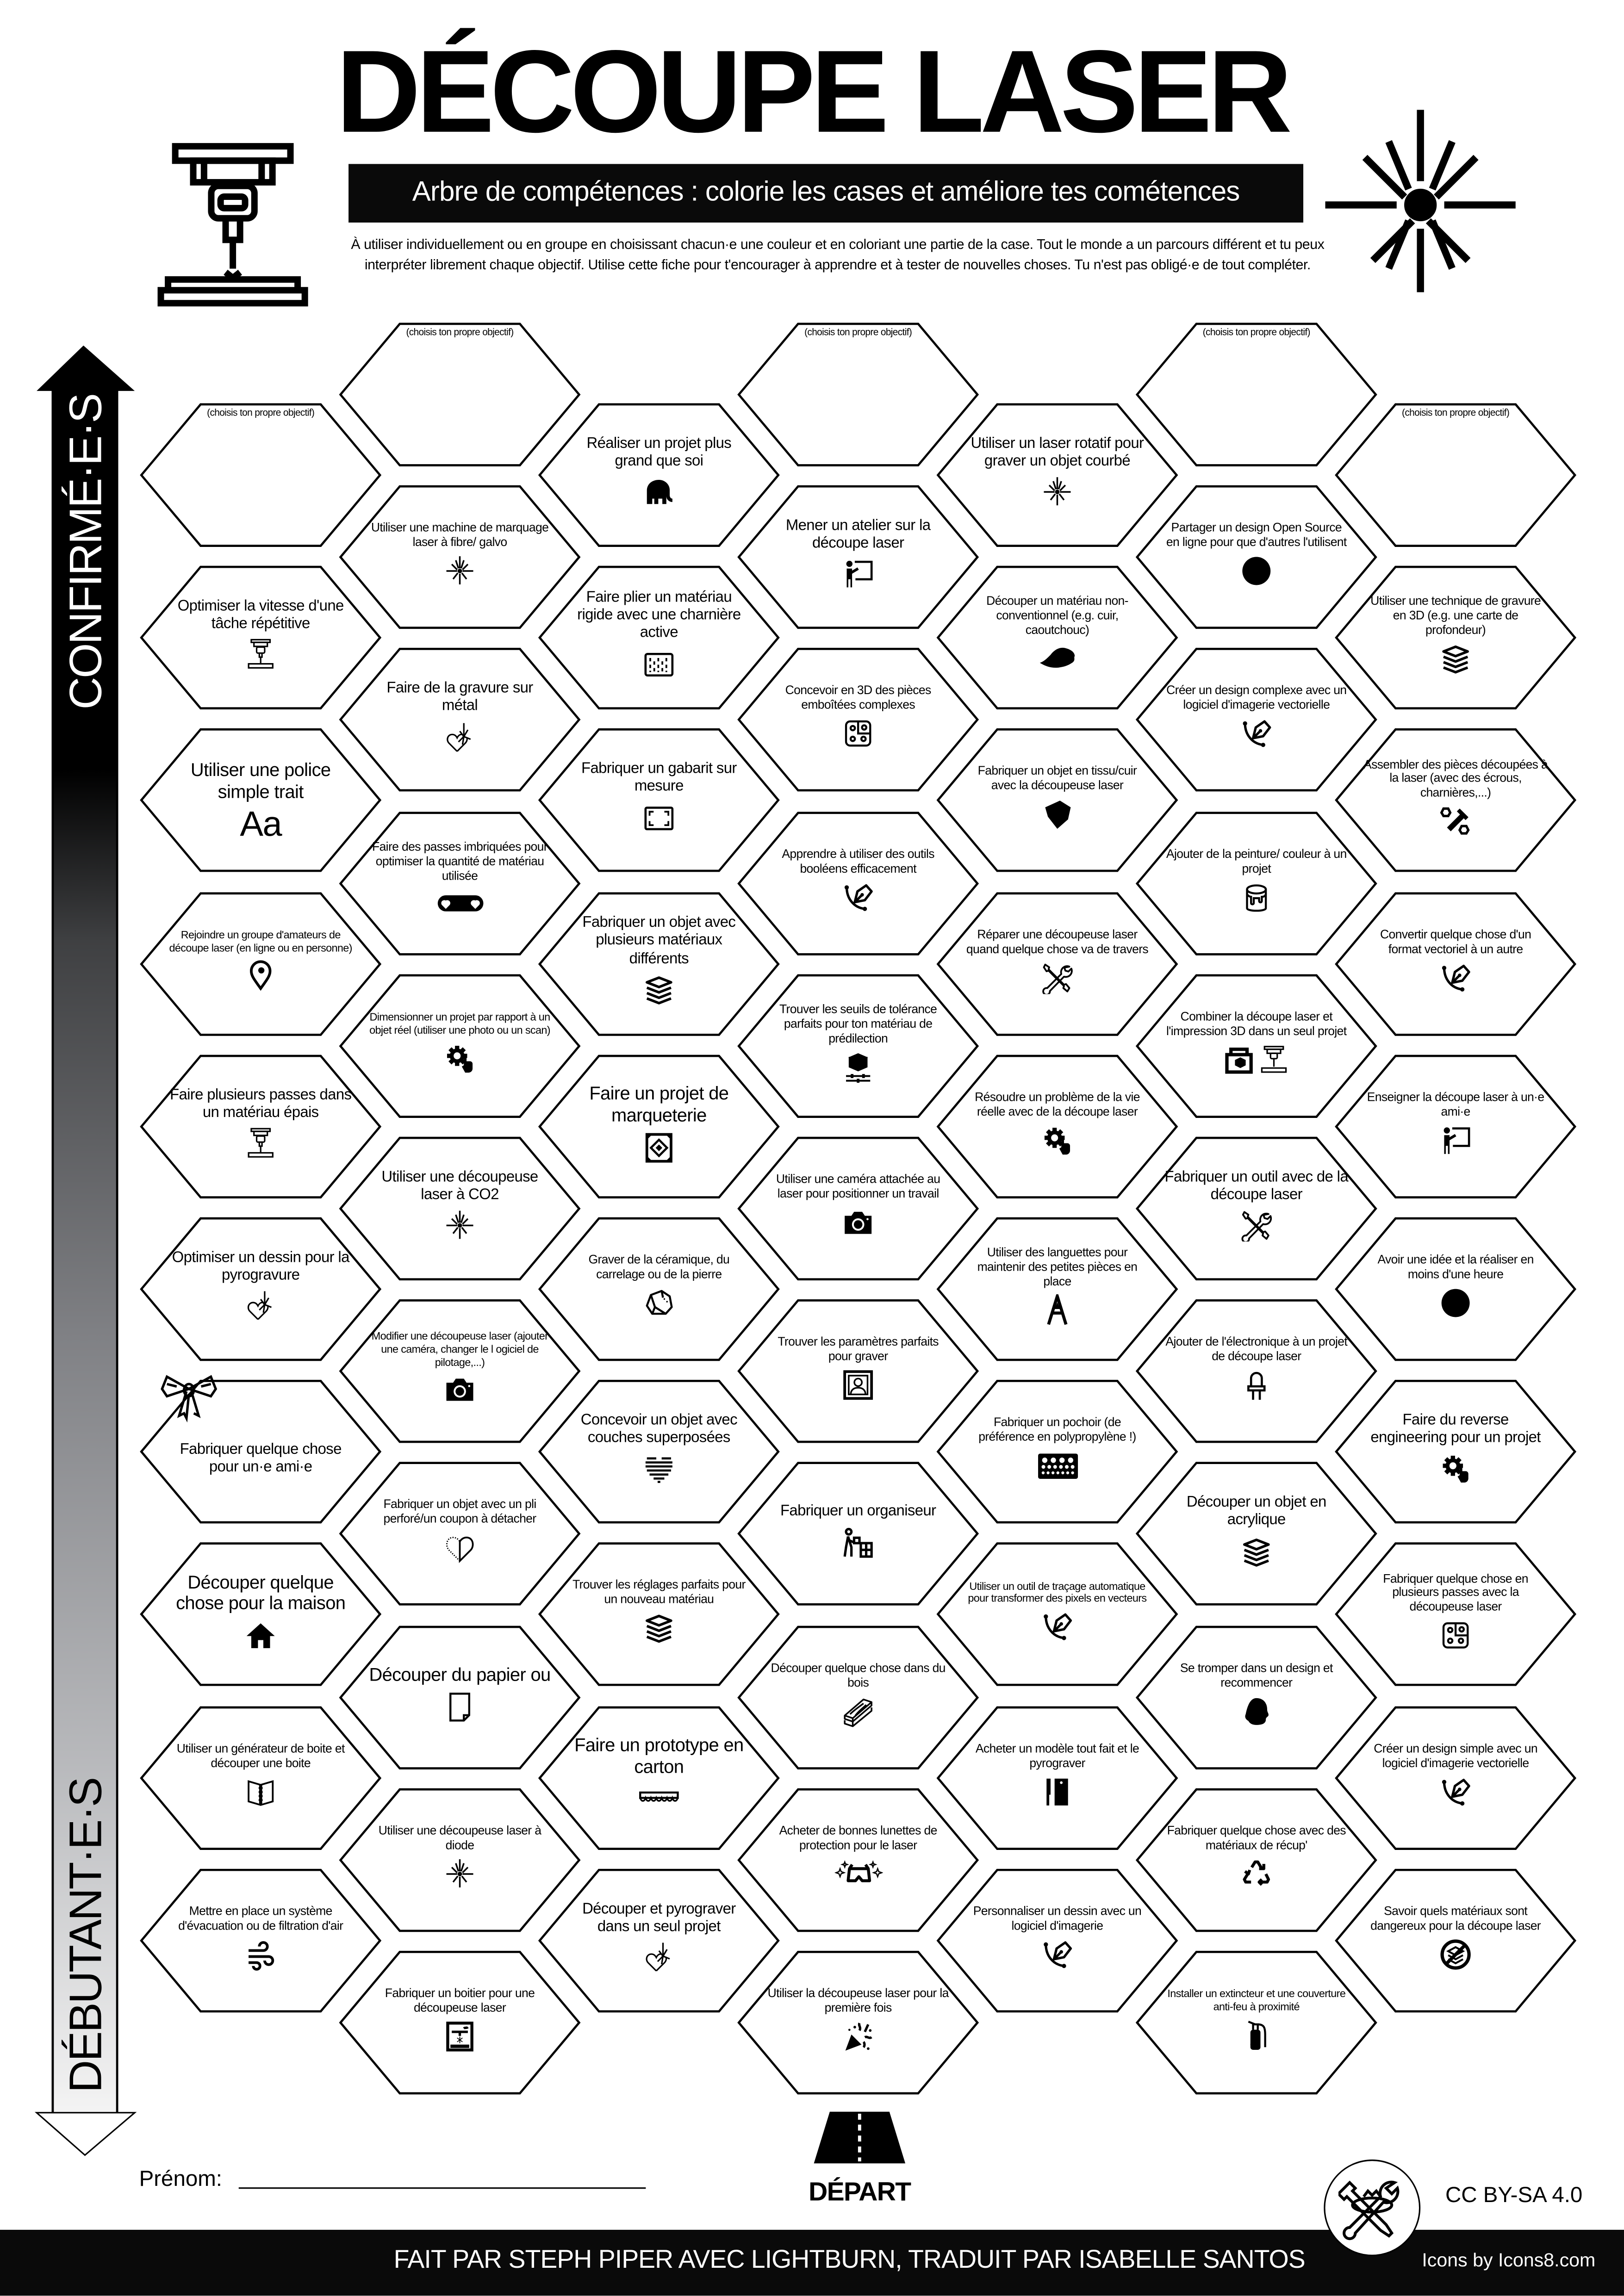 Image resolution: width=1624 pixels, height=2296 pixels. Describe the element at coordinates (459, 721) in the screenshot. I see `skill-cell: Faire de la gravure sur métal` at that location.